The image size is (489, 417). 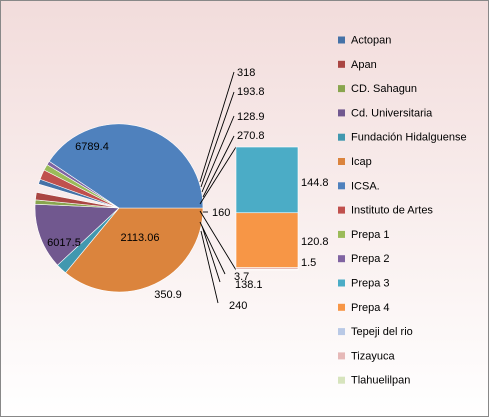 What do you see at coordinates (341, 161) in the screenshot?
I see `legend-swatch-icap` at bounding box center [341, 161].